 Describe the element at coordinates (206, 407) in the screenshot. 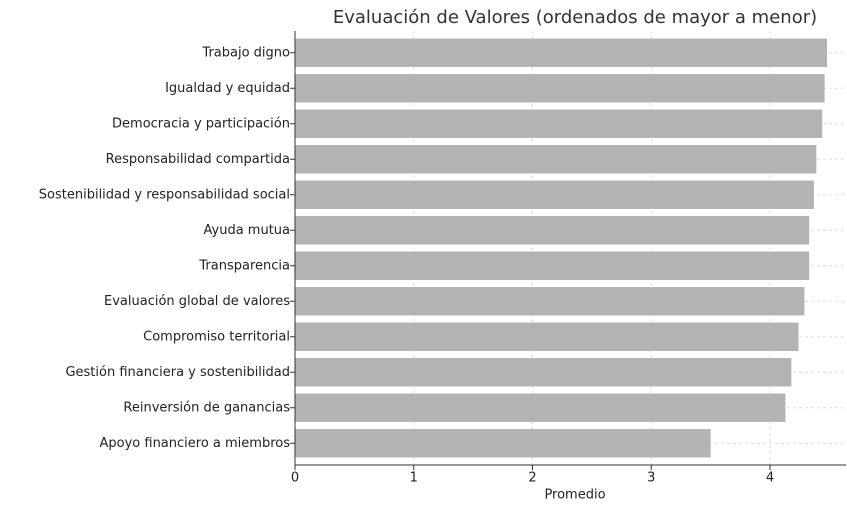

I see `y-tick-label: Reinversión de ganancias` at that location.